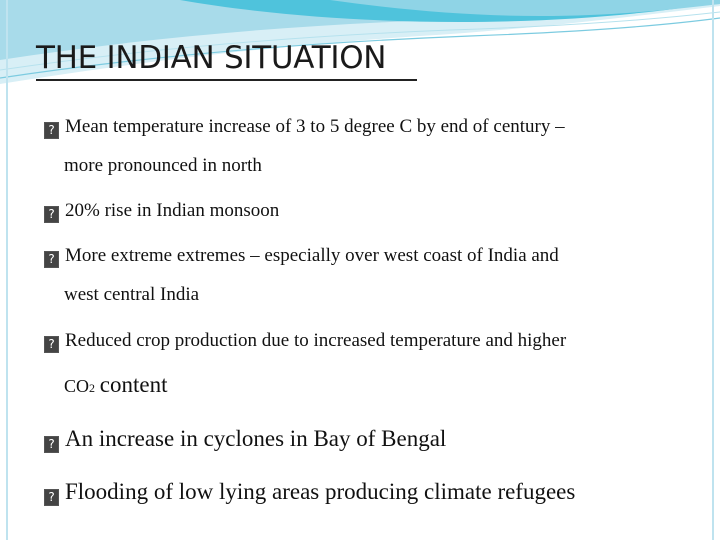 The height and width of the screenshot is (540, 720). Describe the element at coordinates (92, 388) in the screenshot. I see `co2-subscript: 2` at that location.